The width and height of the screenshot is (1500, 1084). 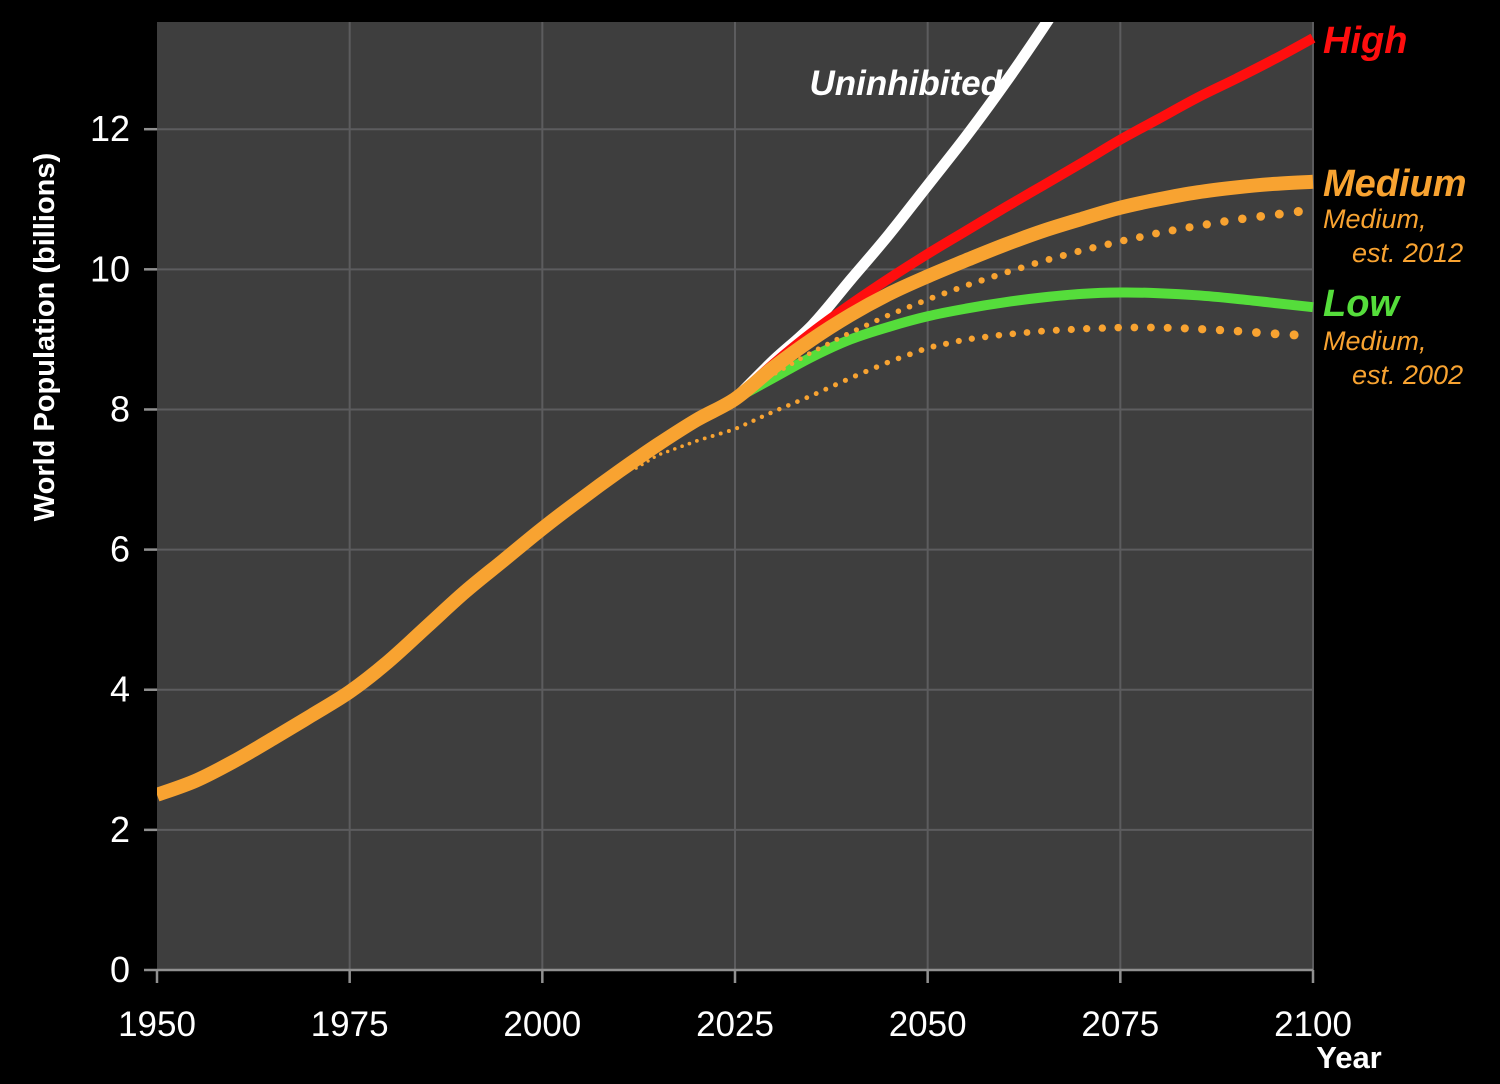 I want to click on series-low, so click(x=1023, y=345).